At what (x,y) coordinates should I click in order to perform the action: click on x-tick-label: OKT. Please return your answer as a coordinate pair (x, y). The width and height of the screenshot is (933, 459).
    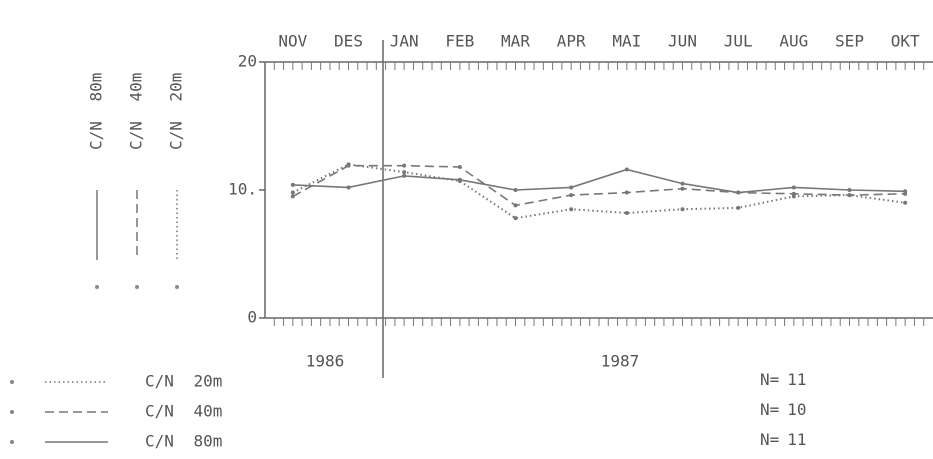
    Looking at the image, I should click on (905, 41).